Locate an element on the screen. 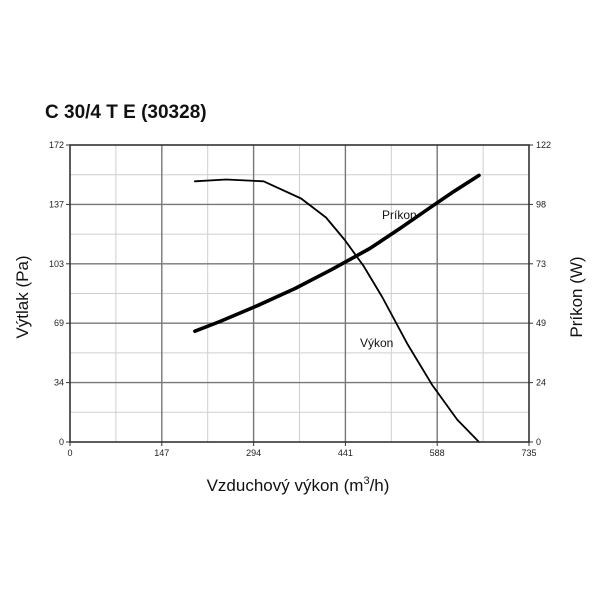  y-left-tick-label: 172 is located at coordinates (56, 145).